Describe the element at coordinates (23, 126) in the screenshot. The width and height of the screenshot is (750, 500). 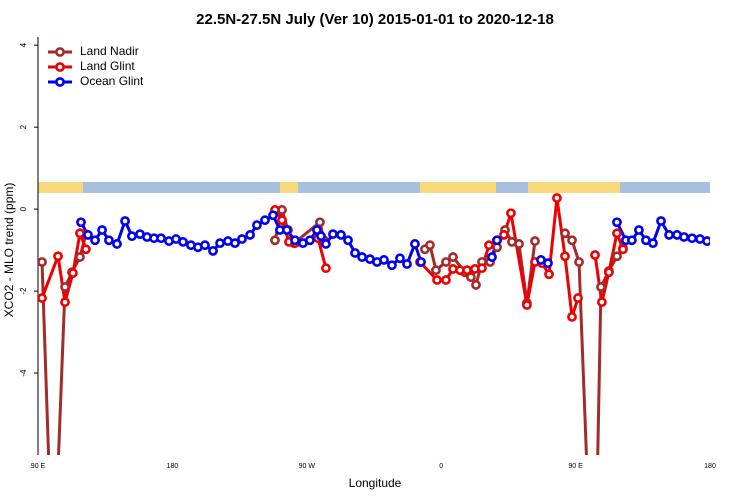
I see `y-tick-label: 2` at that location.